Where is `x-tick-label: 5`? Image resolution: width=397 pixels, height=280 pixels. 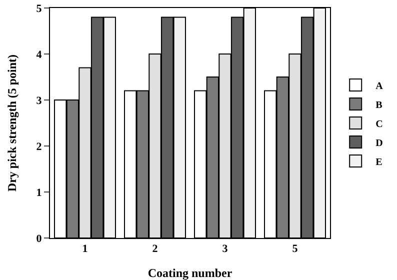 x-tick-label: 5 is located at coordinates (295, 249).